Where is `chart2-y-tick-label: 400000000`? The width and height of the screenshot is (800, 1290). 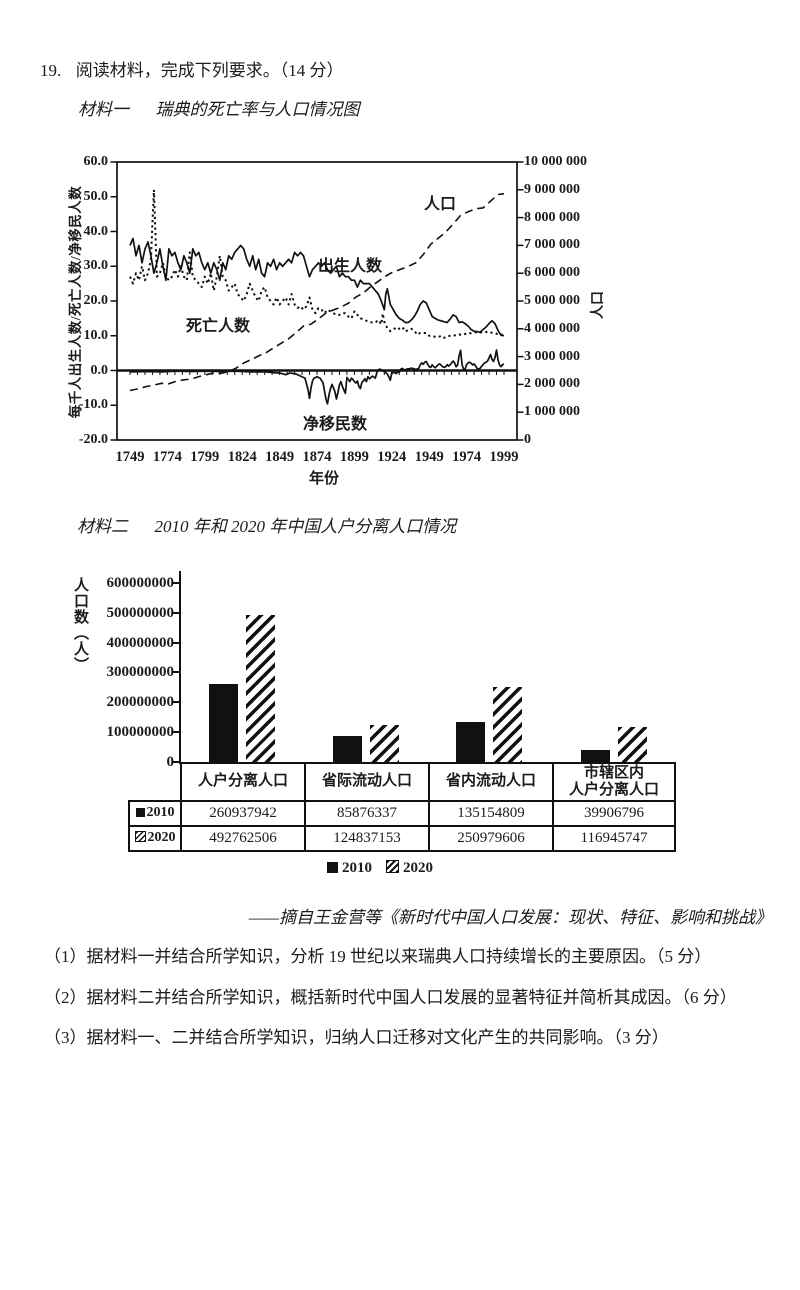 chart2-y-tick-label: 400000000 is located at coordinates (140, 642).